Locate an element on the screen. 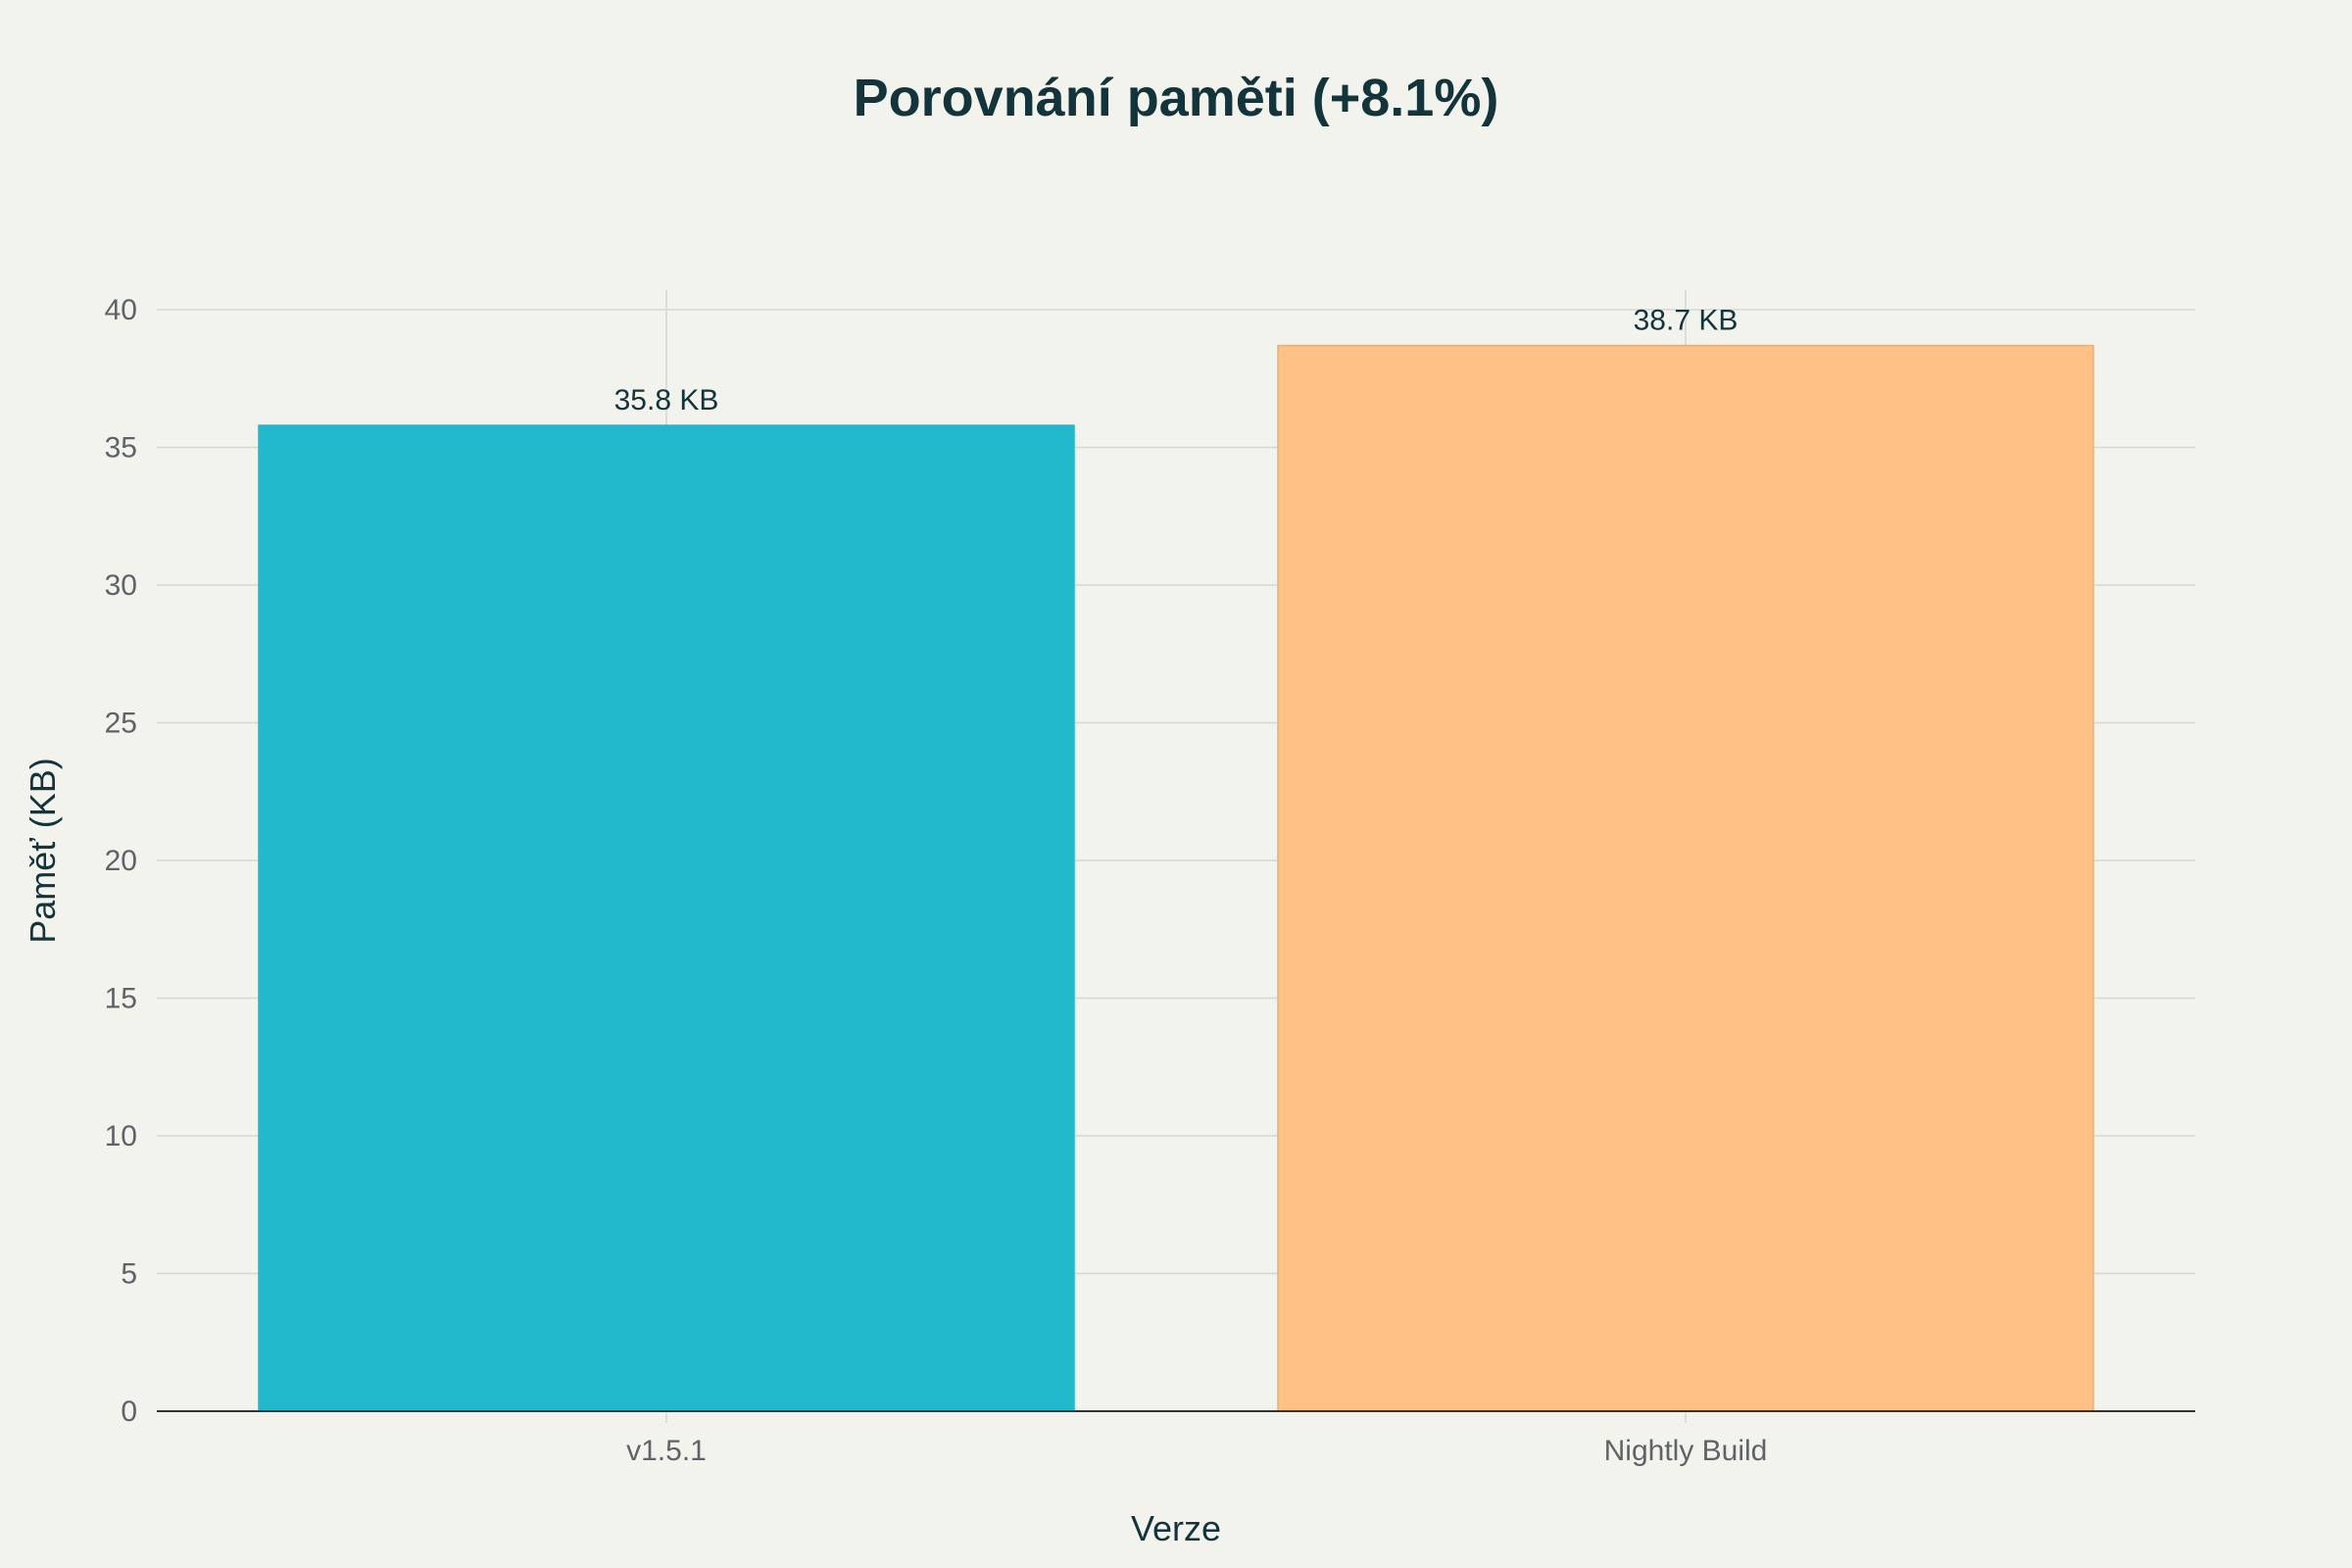 Image resolution: width=2352 pixels, height=1568 pixels. y-axis-title: Paměť (KB) is located at coordinates (43, 851).